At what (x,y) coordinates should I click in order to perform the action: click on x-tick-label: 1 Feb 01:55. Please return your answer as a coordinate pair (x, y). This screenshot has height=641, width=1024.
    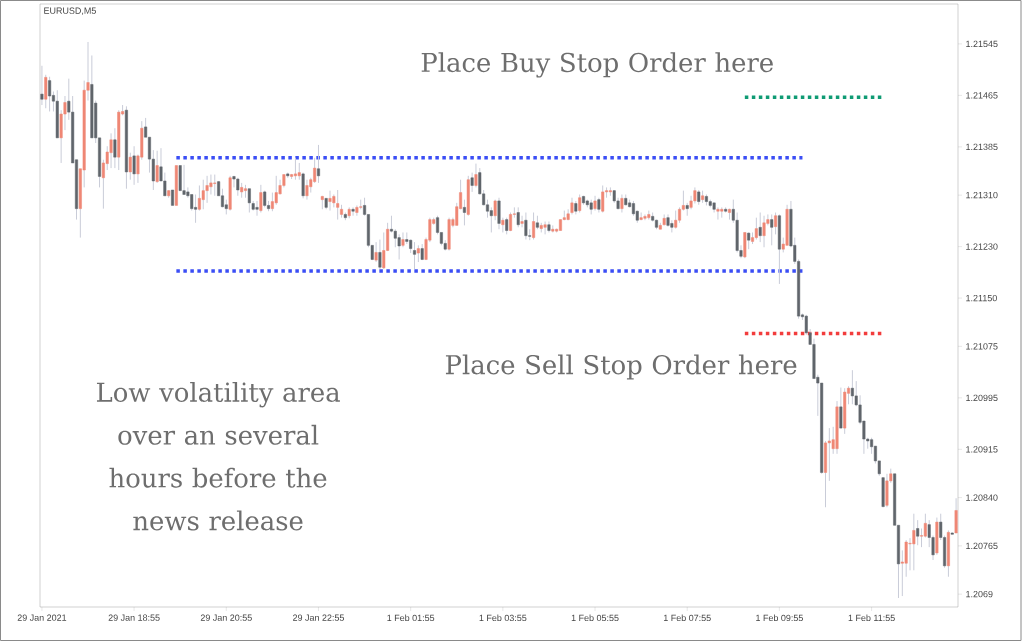
    Looking at the image, I should click on (411, 618).